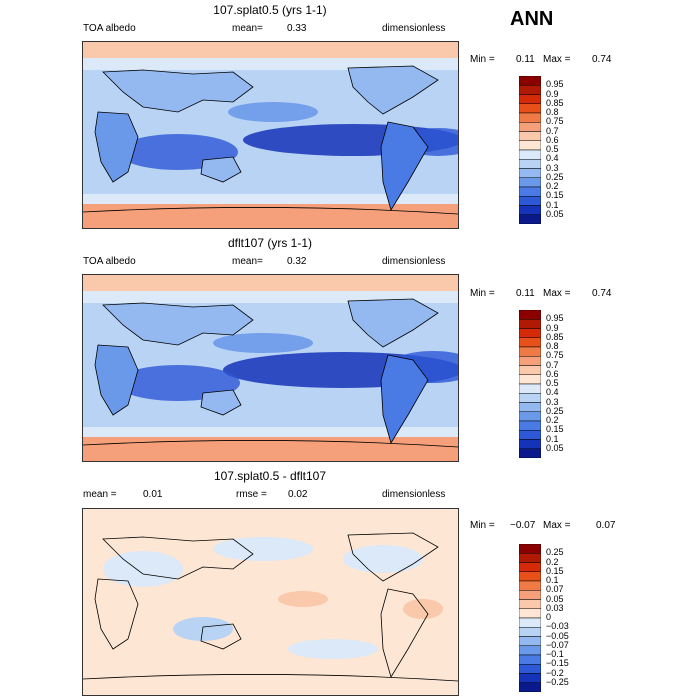  I want to click on panel2-map, so click(270, 368).